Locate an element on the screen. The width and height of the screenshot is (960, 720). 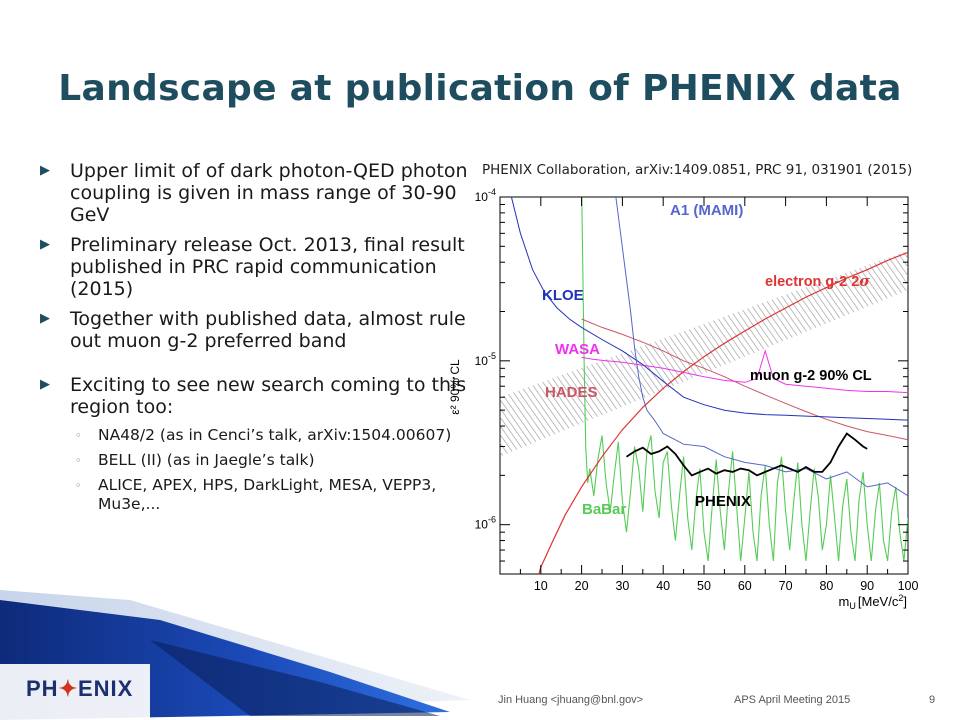
series-hades-line is located at coordinates (744, 379).